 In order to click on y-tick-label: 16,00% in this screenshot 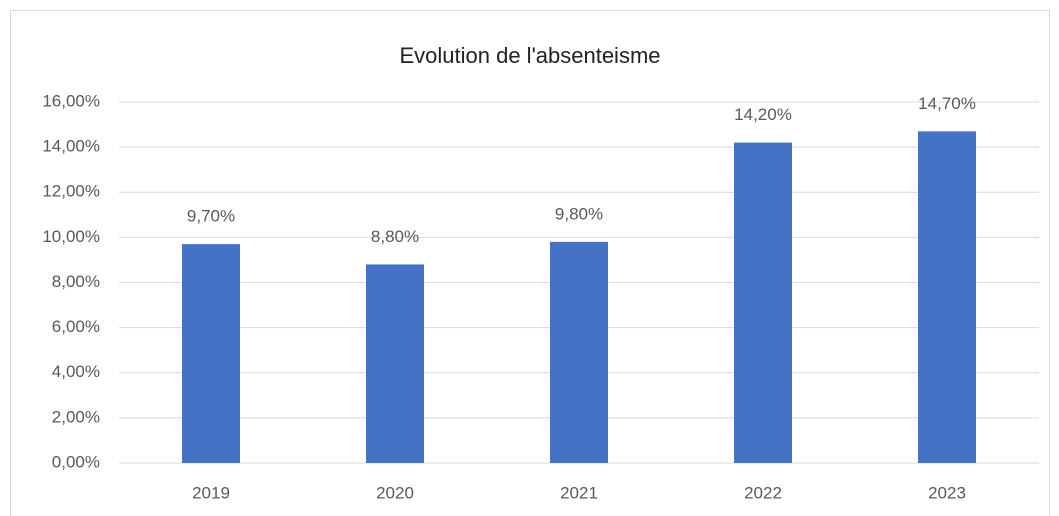, I will do `click(71, 100)`.